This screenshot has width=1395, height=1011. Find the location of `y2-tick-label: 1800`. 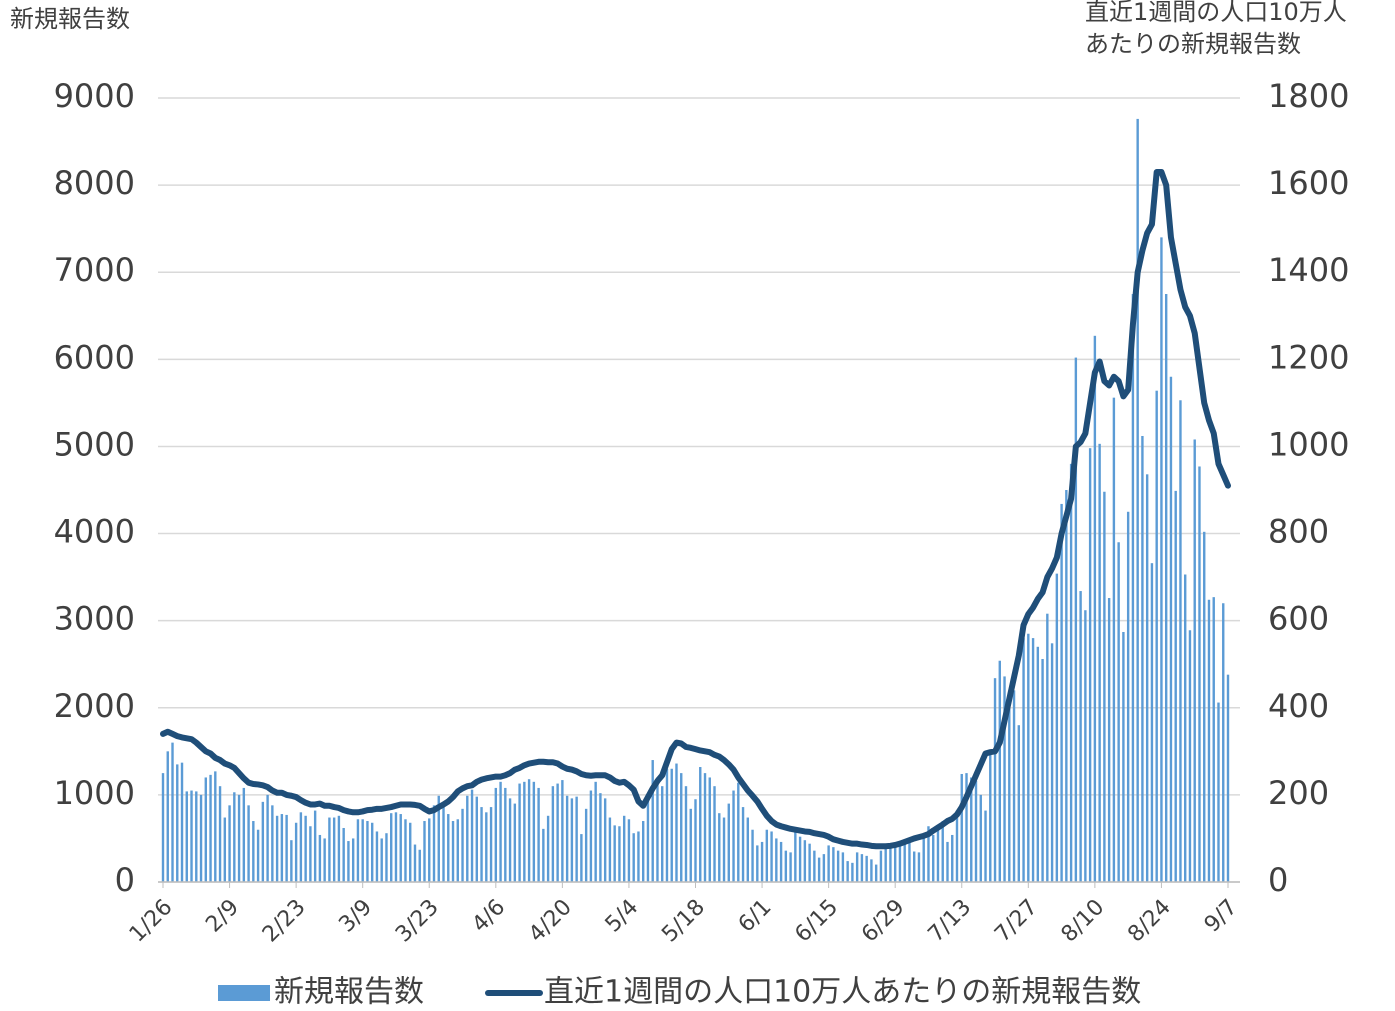

y2-tick-label: 1800 is located at coordinates (1308, 96).